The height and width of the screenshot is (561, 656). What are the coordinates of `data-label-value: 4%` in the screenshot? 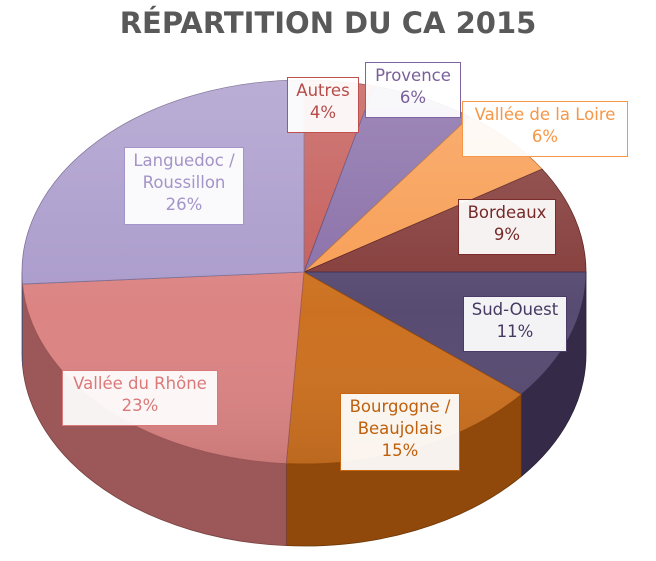 It's located at (323, 112).